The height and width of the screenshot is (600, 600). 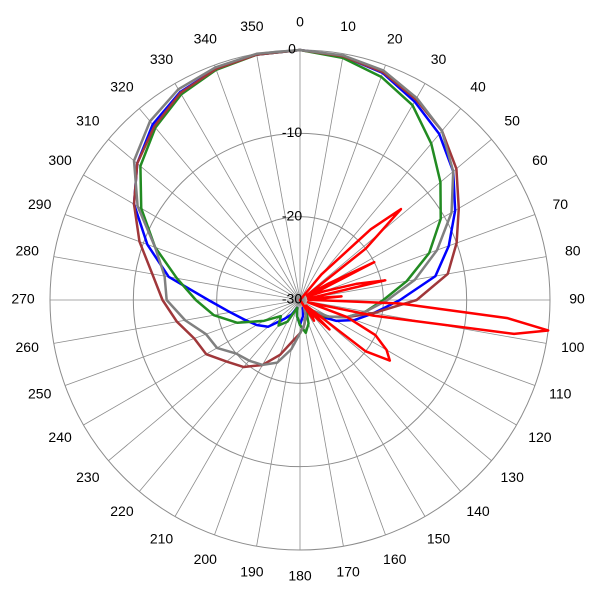 What do you see at coordinates (122, 87) in the screenshot?
I see `angle-label: 320` at bounding box center [122, 87].